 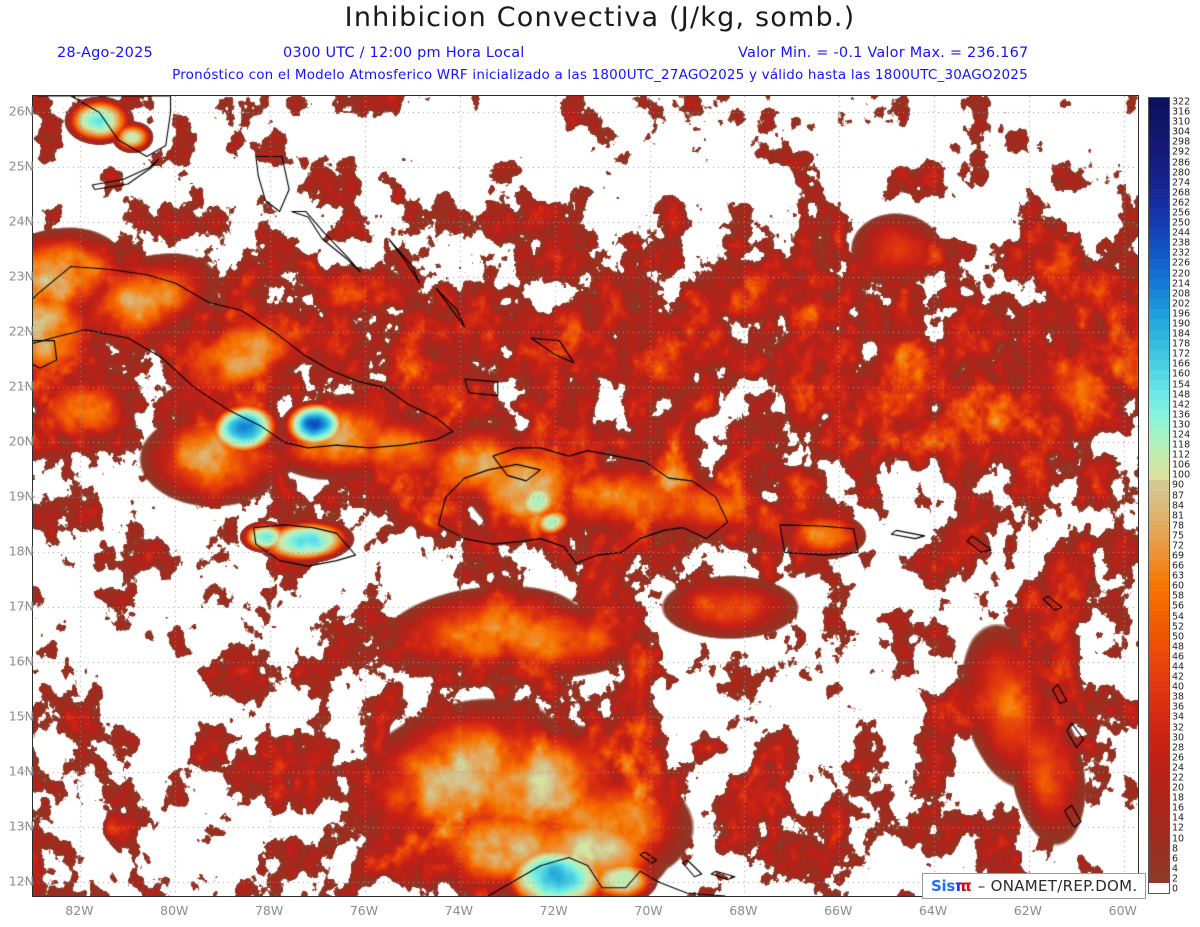 What do you see at coordinates (1175, 879) in the screenshot?
I see `colorbar-tick-label: 2` at bounding box center [1175, 879].